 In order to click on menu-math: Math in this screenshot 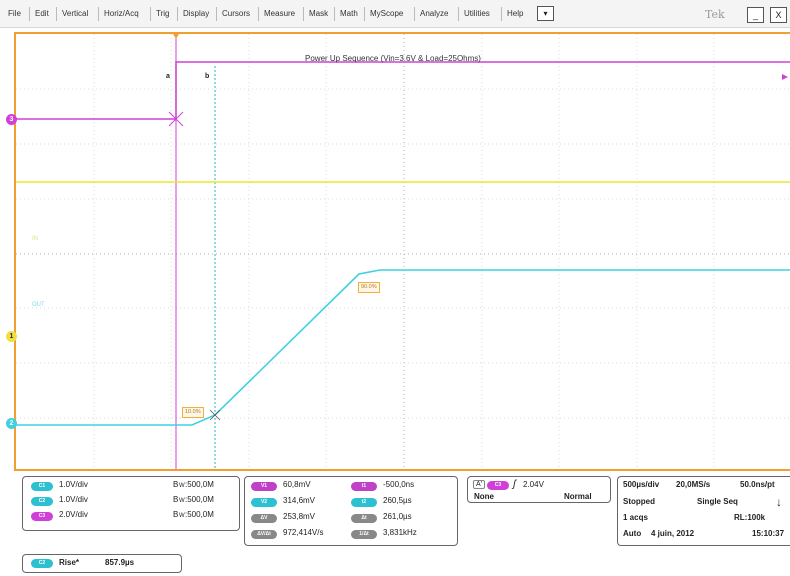, I will do `click(349, 13)`.